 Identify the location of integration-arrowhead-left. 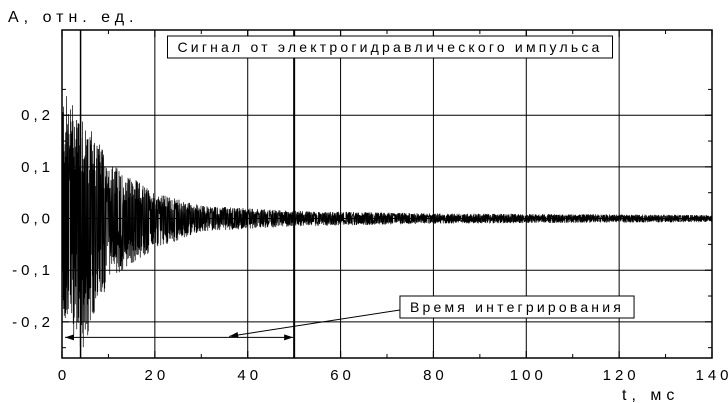
(69, 337).